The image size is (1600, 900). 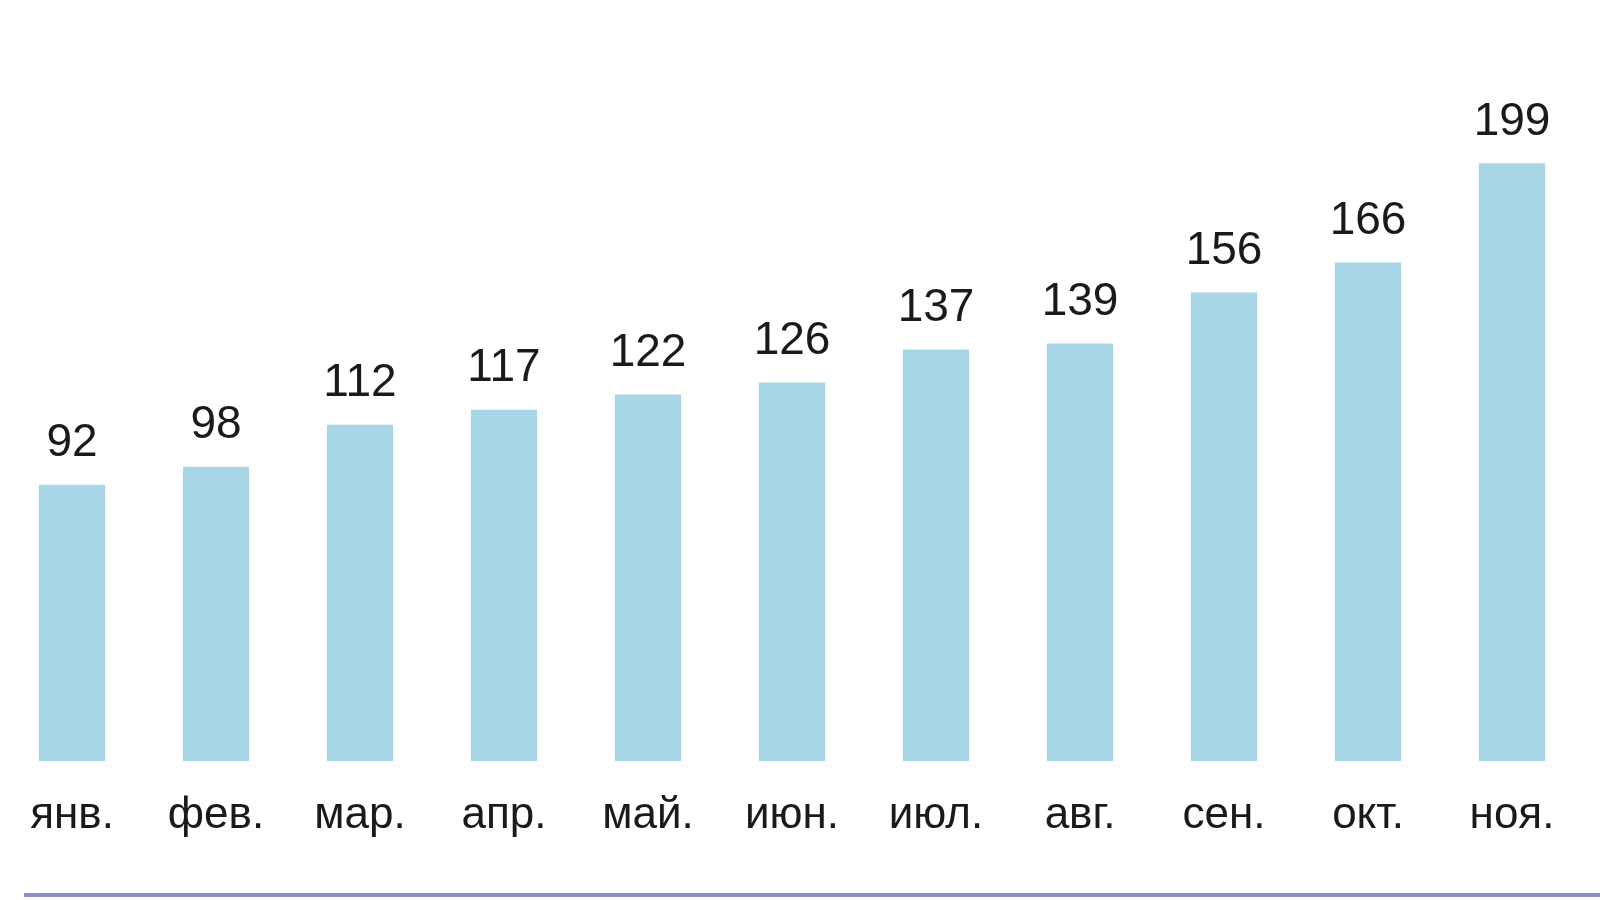 What do you see at coordinates (936, 305) in the screenshot?
I see `data-label: 137` at bounding box center [936, 305].